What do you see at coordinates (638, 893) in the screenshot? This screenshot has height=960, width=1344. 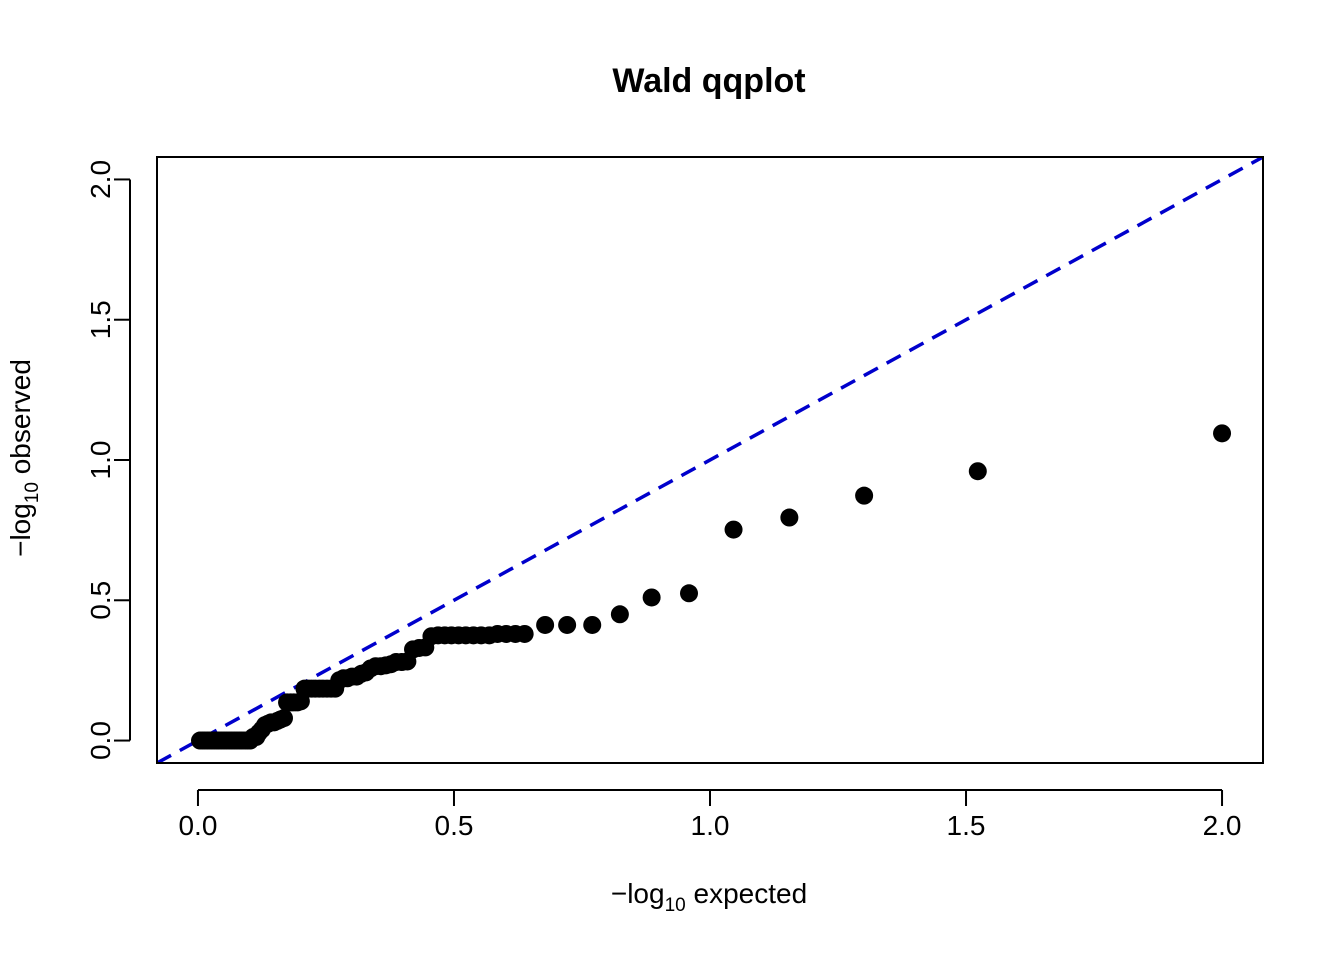 I see `x-axis-label-prefix: −log` at bounding box center [638, 893].